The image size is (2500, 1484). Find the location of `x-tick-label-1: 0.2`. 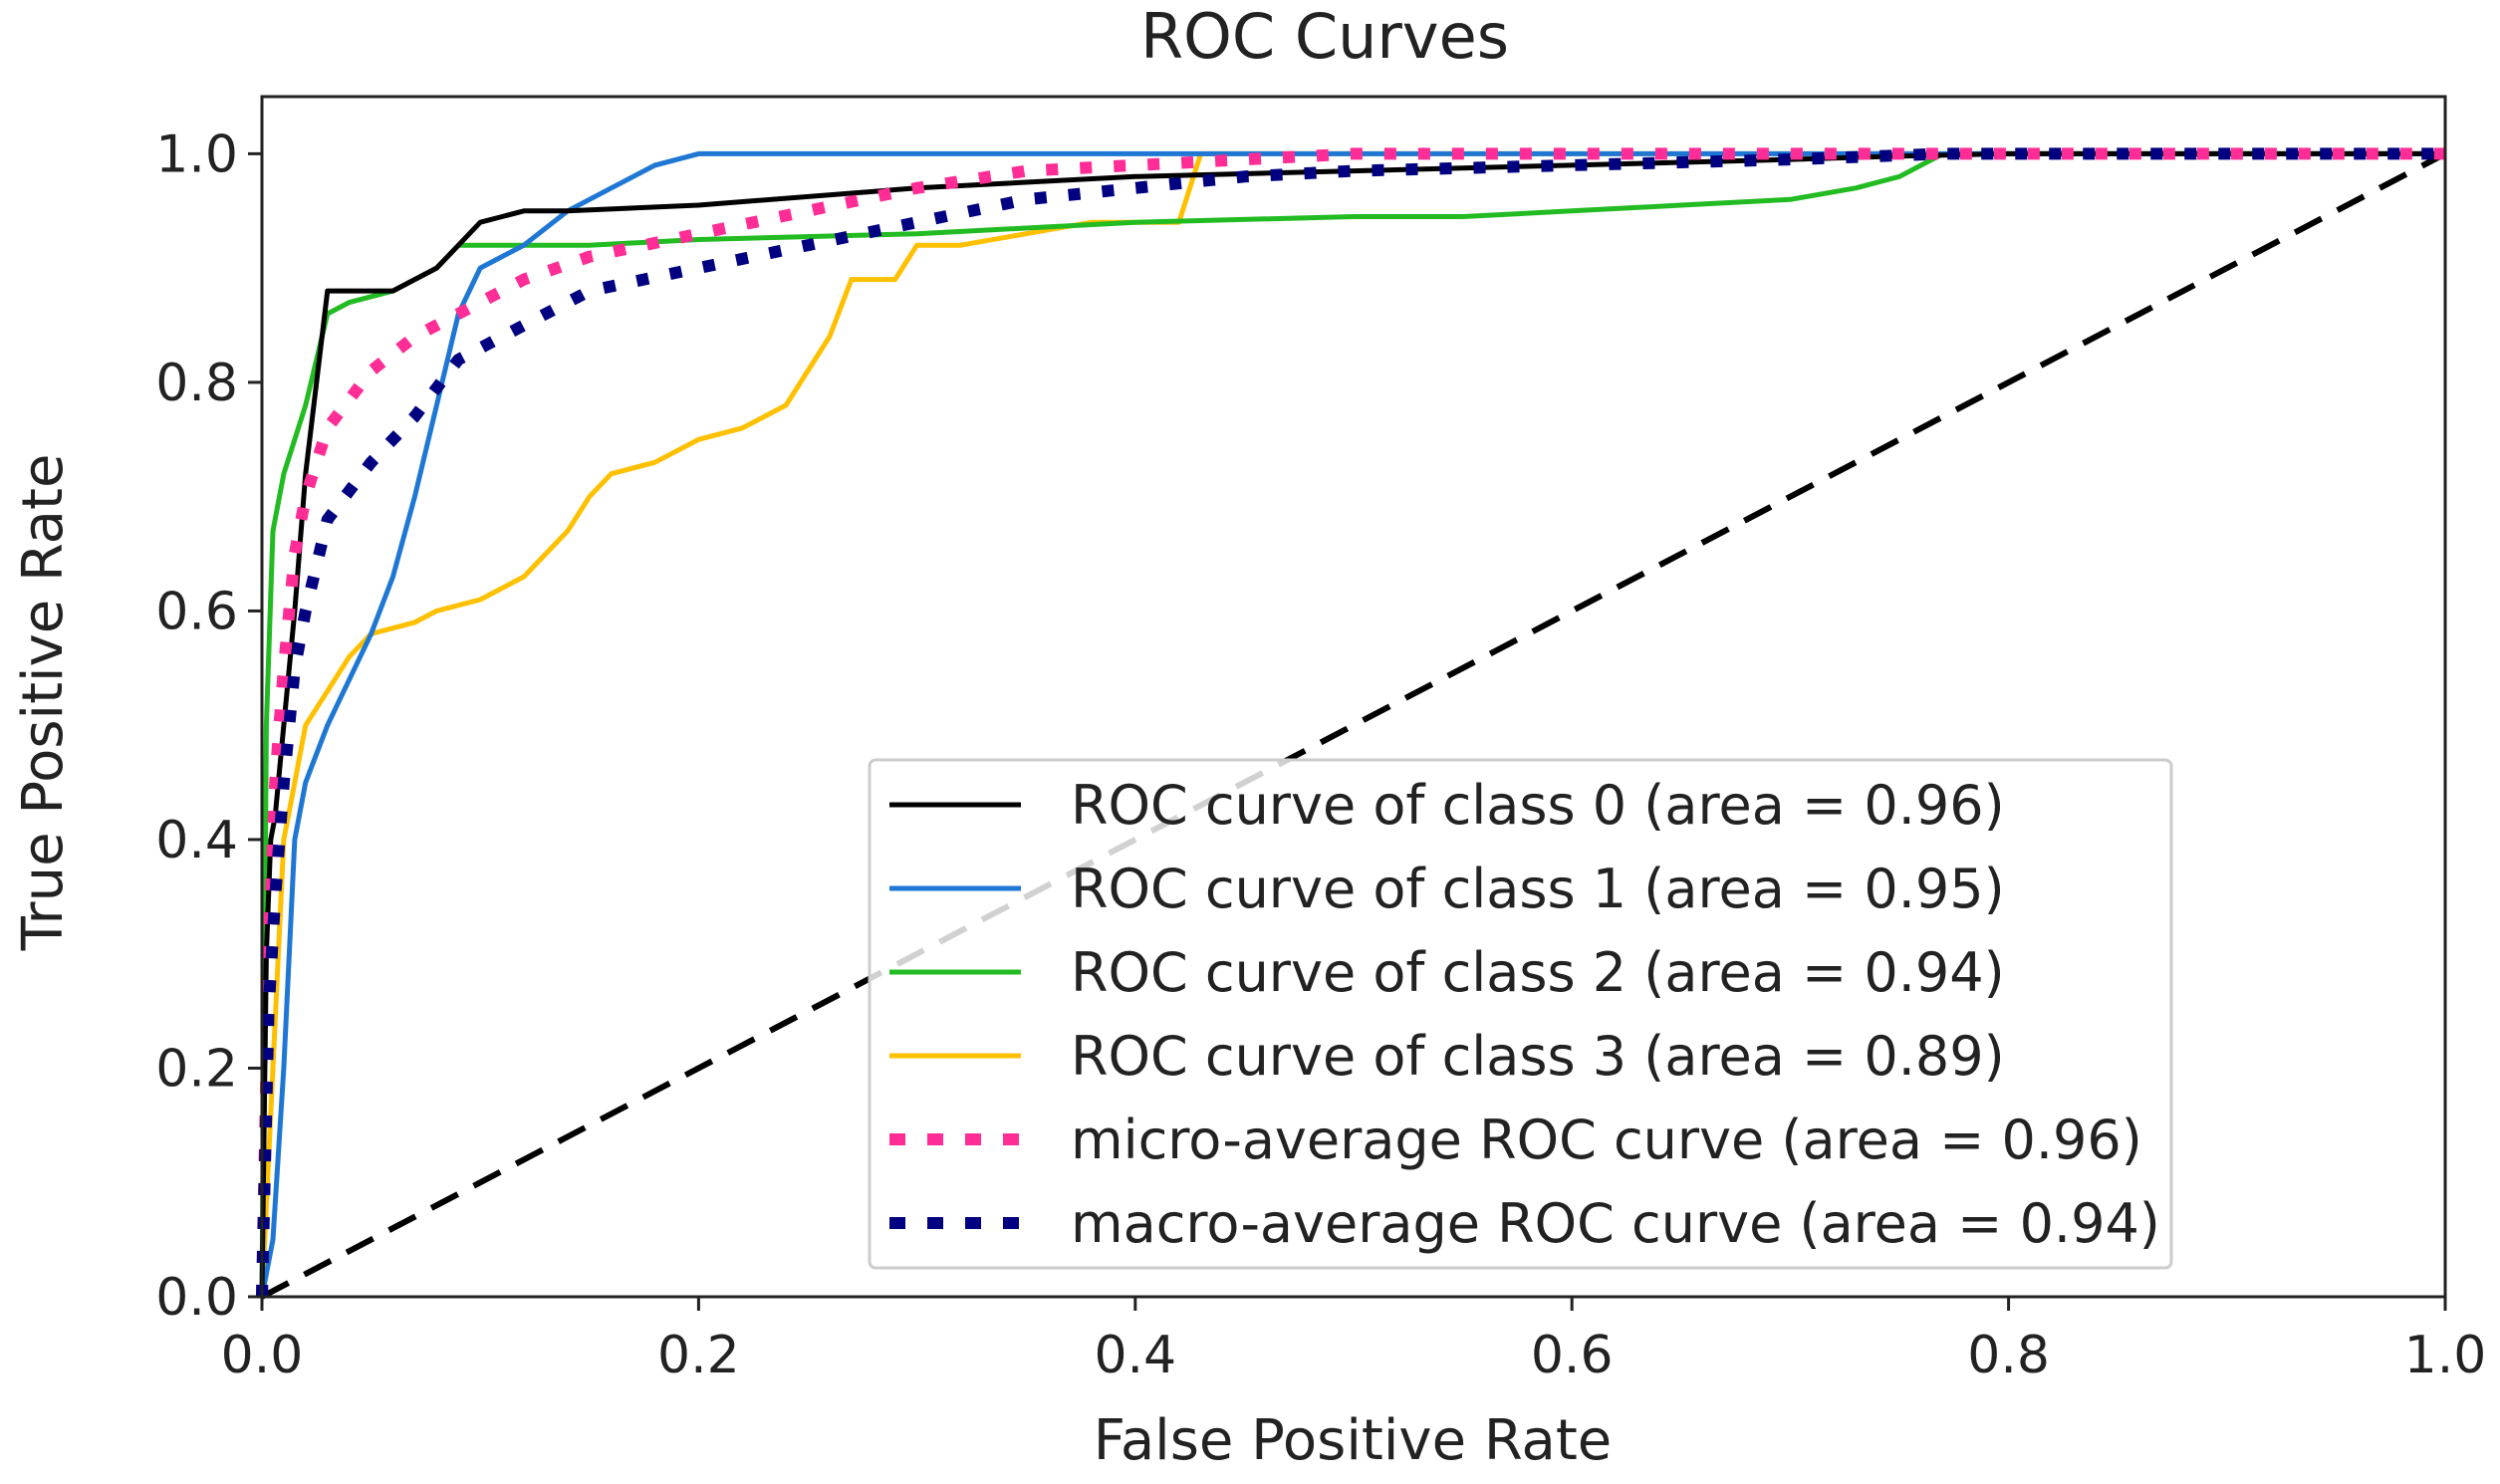

x-tick-label-1: 0.2 is located at coordinates (698, 1355).